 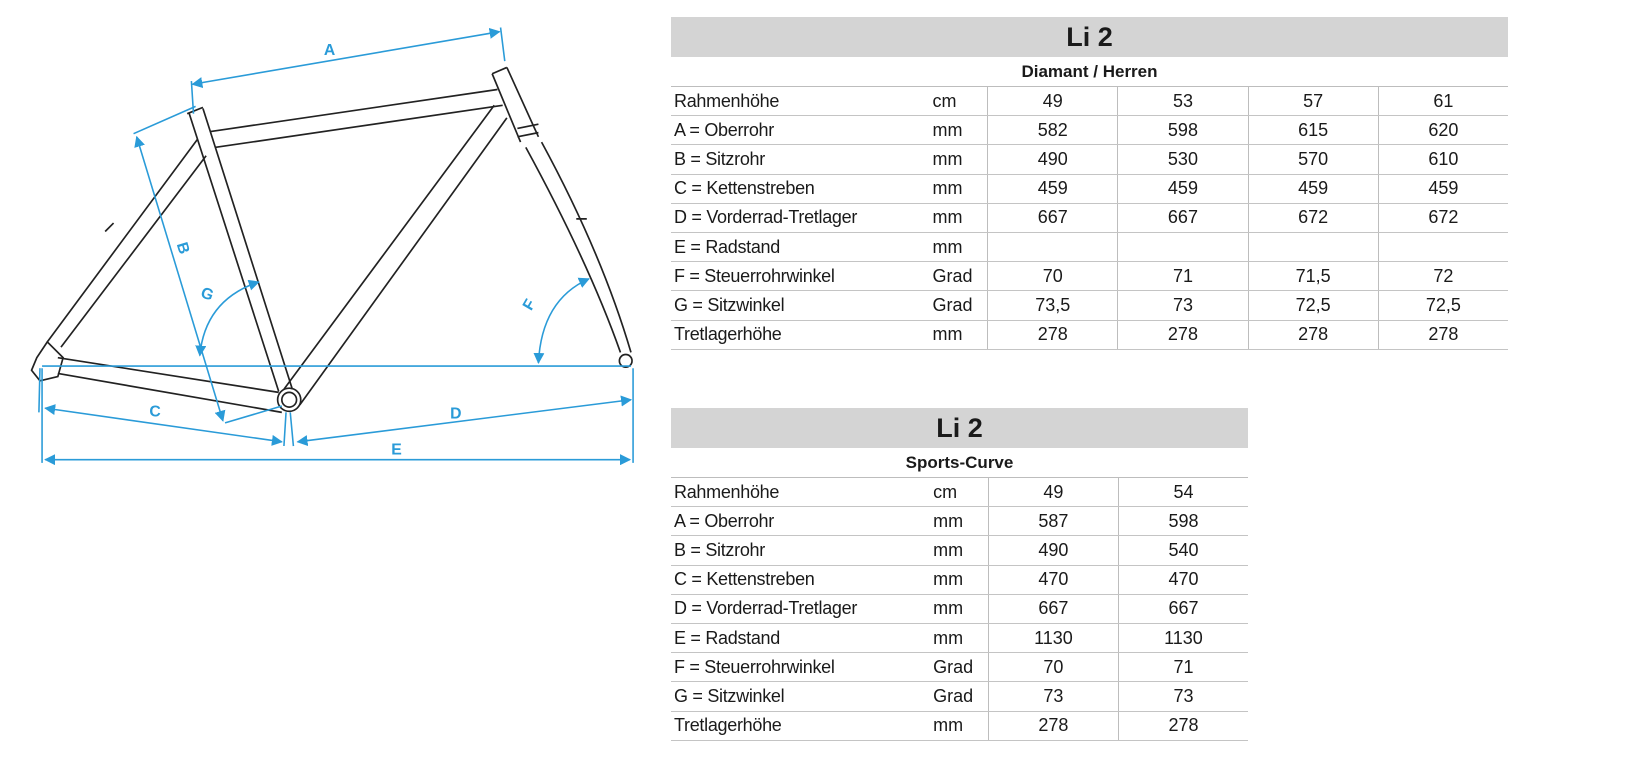 What do you see at coordinates (1312, 276) in the screenshot?
I see `cell-value: 71,5` at bounding box center [1312, 276].